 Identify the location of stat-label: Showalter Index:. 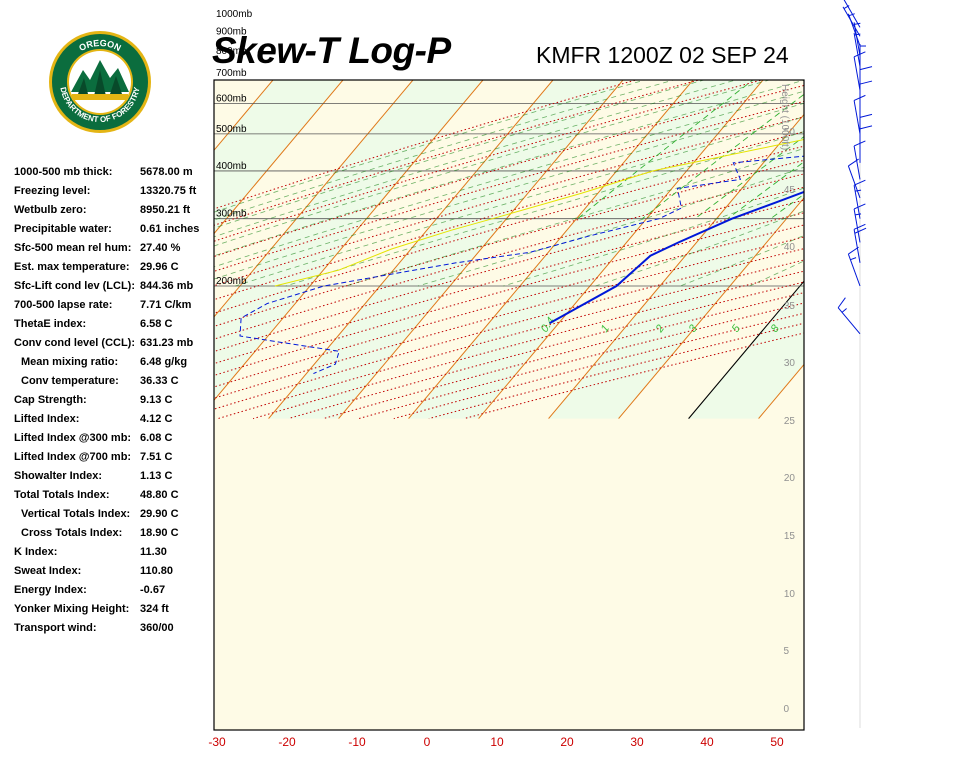
(58, 476).